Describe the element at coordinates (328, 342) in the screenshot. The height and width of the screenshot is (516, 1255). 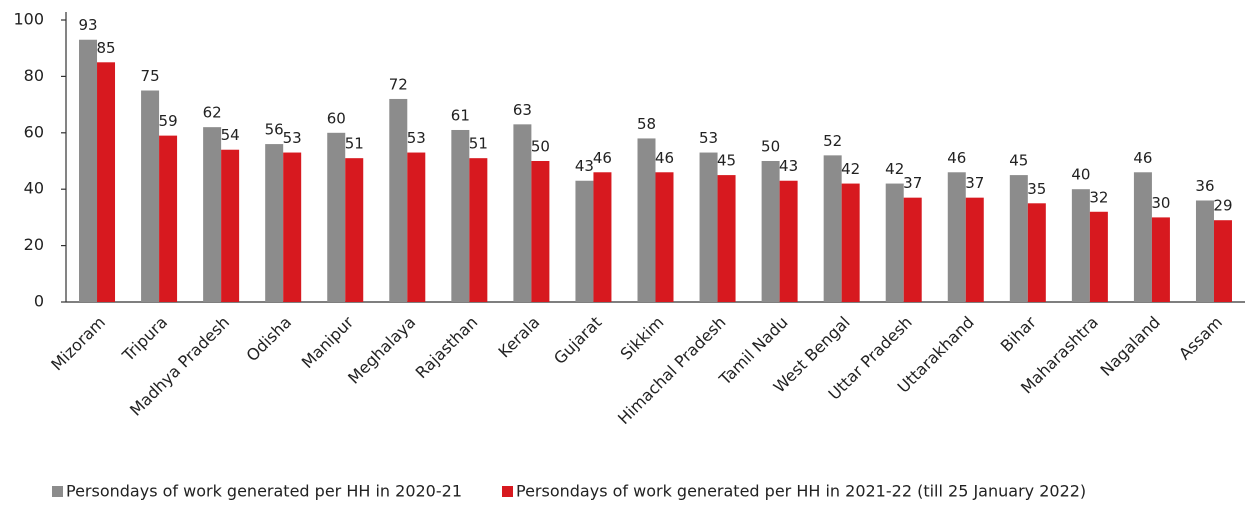
I see `x-tick-label: Manipur` at that location.